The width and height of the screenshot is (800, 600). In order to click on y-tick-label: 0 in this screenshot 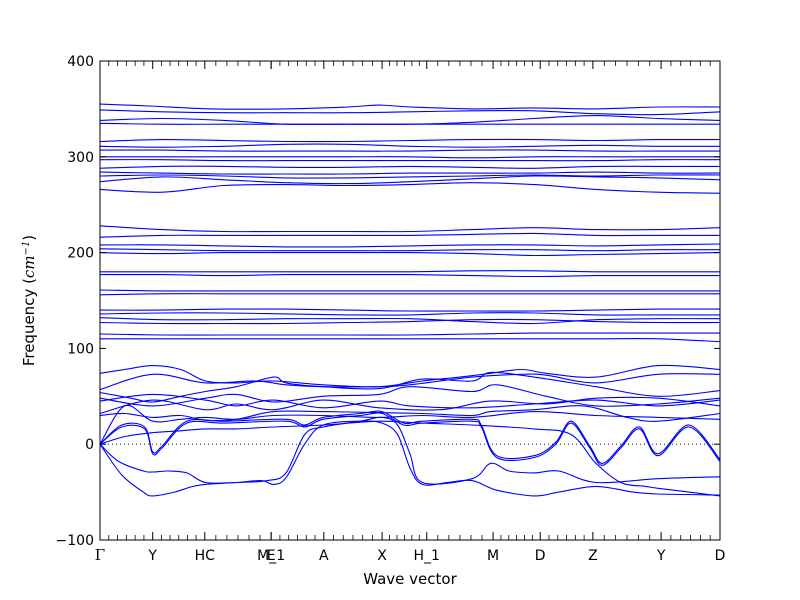, I will do `click(89, 445)`.